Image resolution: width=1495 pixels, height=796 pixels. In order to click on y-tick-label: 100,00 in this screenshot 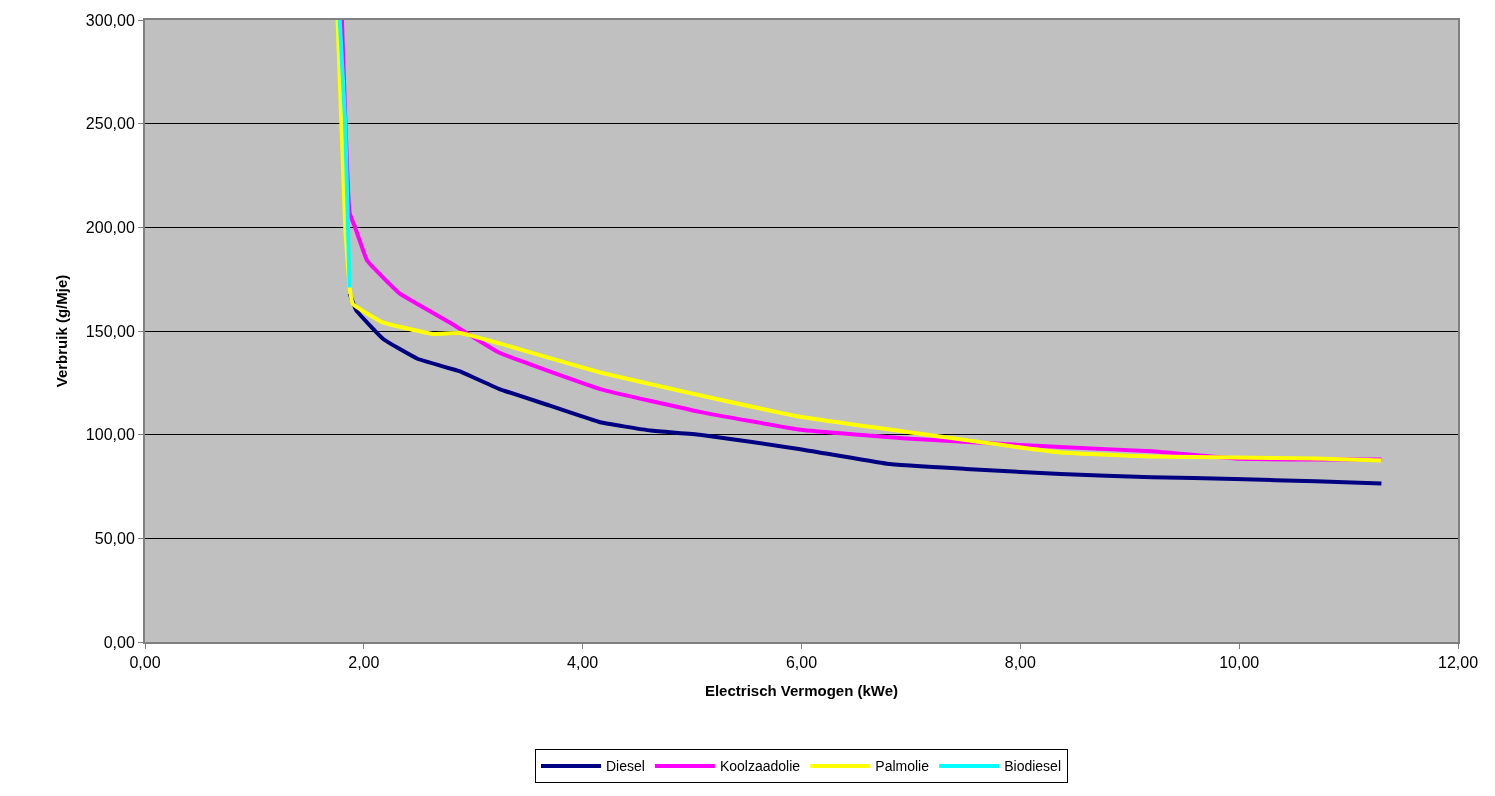, I will do `click(110, 435)`.